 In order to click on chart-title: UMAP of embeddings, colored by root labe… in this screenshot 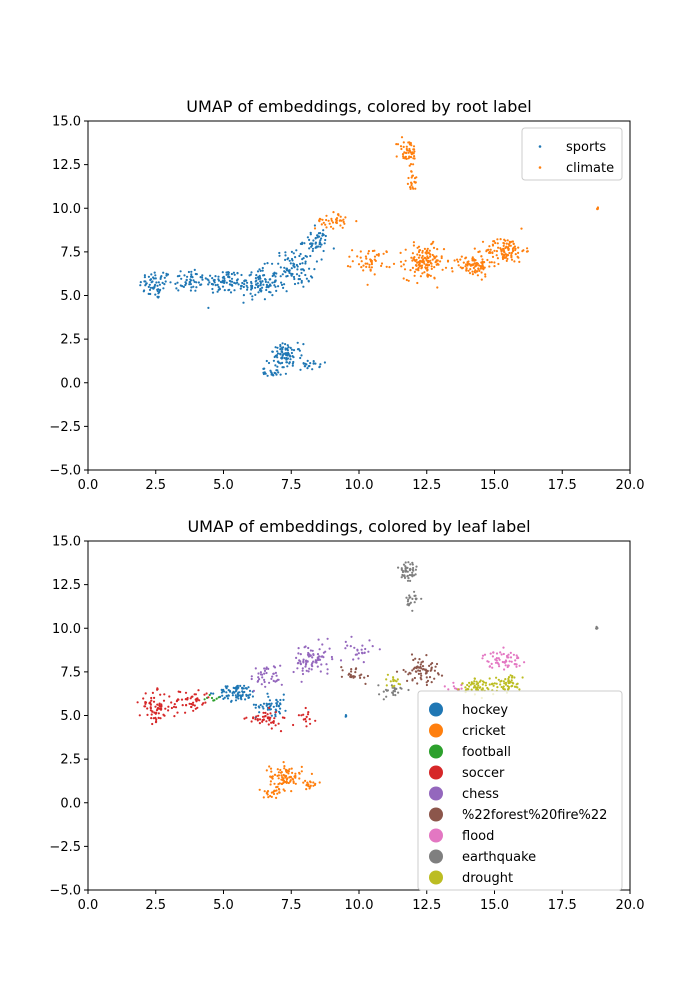, I will do `click(358, 106)`.